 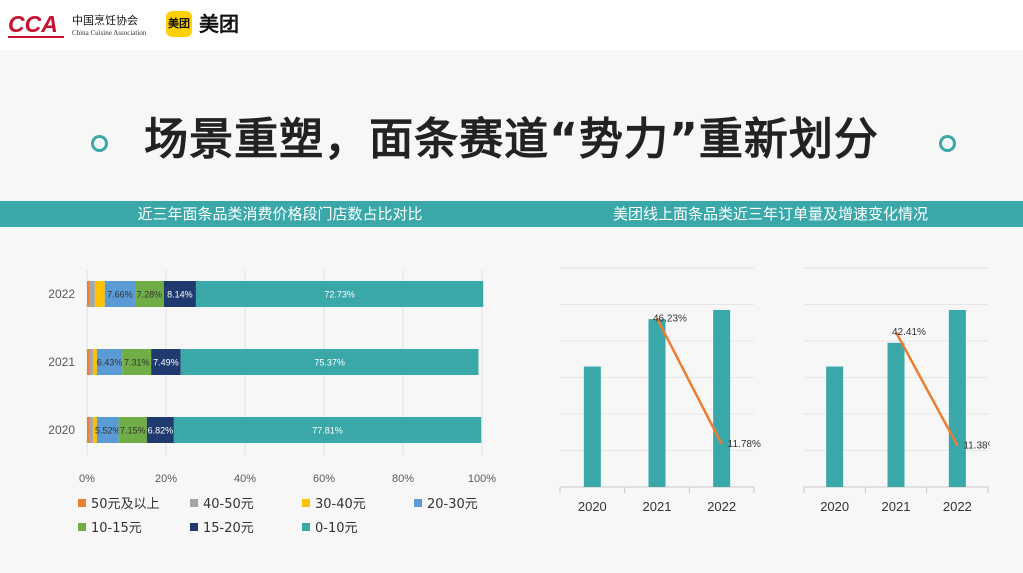 I want to click on legend-item: 20-30元, so click(x=446, y=505).